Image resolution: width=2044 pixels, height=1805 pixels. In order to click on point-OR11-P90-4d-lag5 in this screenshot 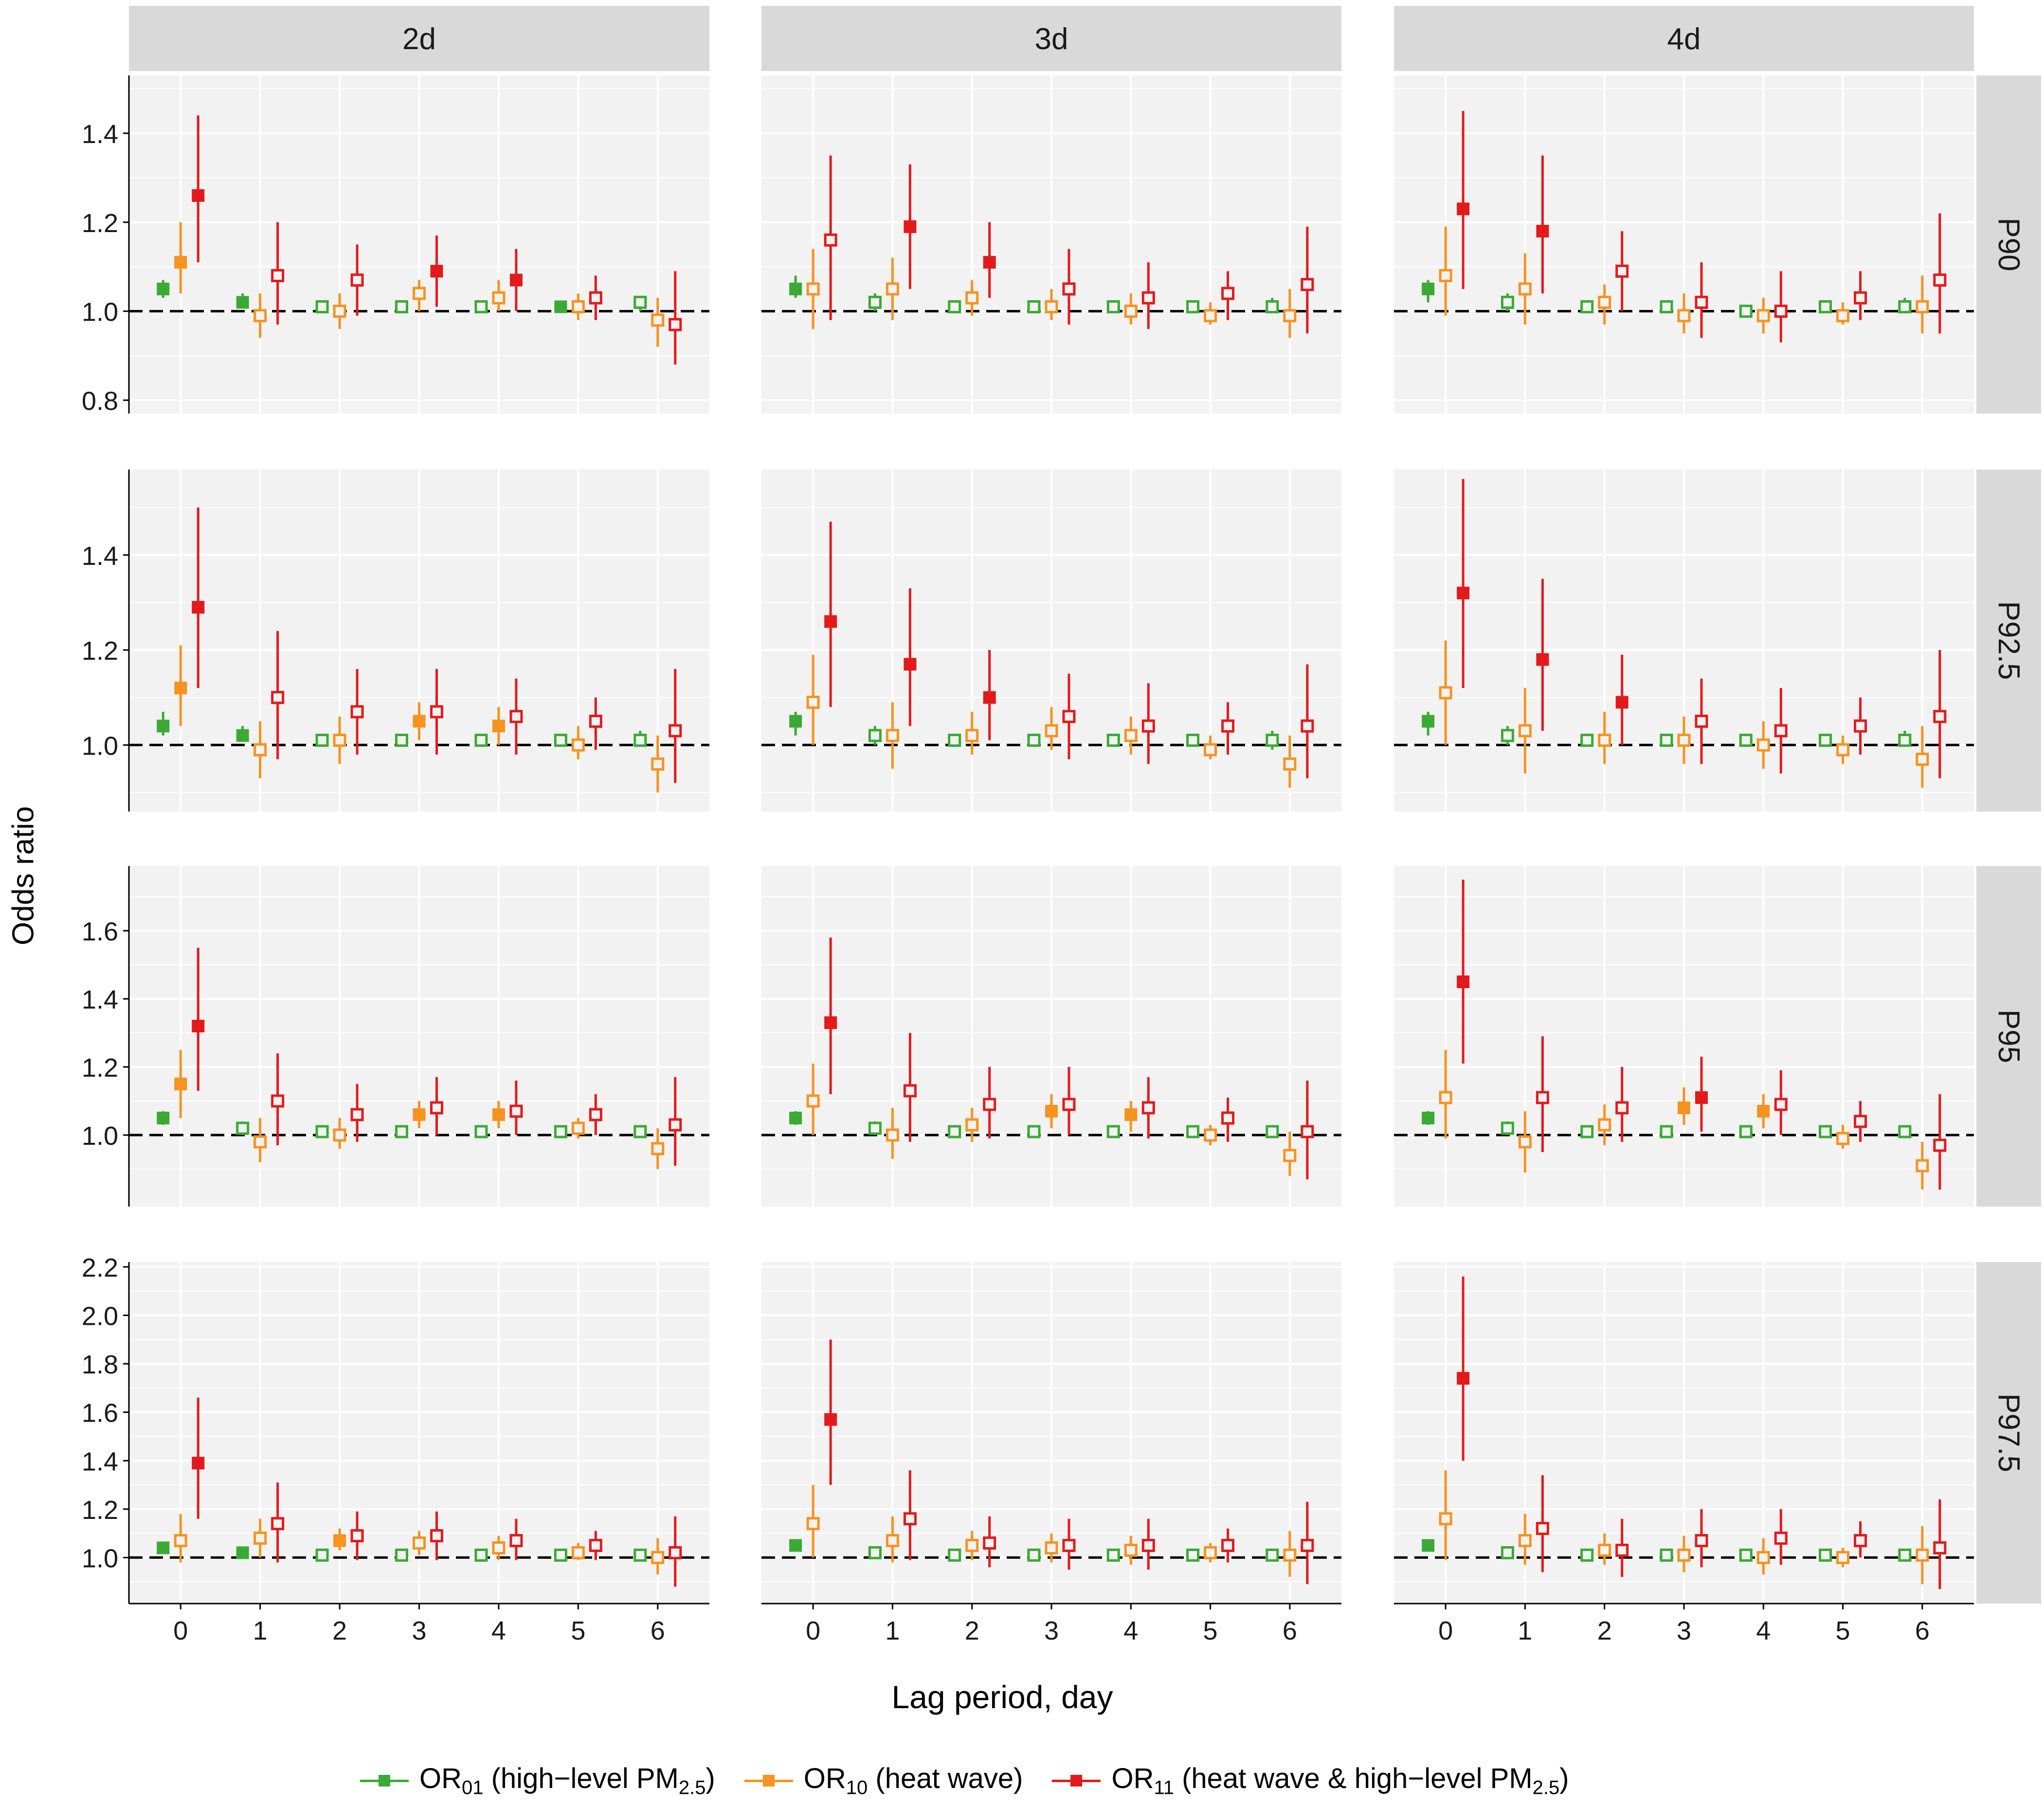, I will do `click(1861, 298)`.